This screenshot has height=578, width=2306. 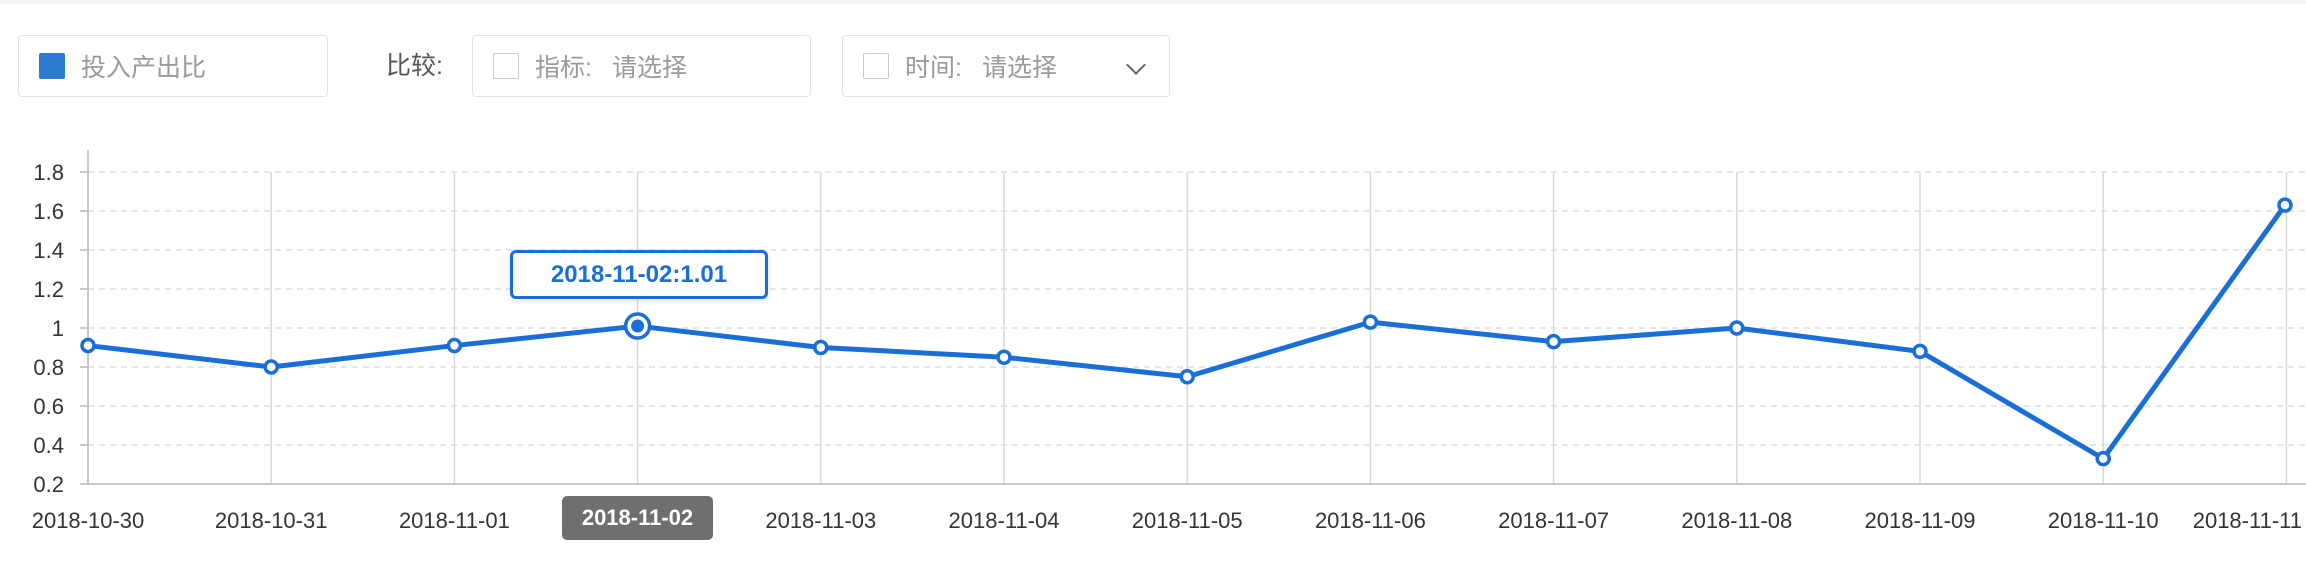 What do you see at coordinates (48, 445) in the screenshot?
I see `y-tick-label: 0.4` at bounding box center [48, 445].